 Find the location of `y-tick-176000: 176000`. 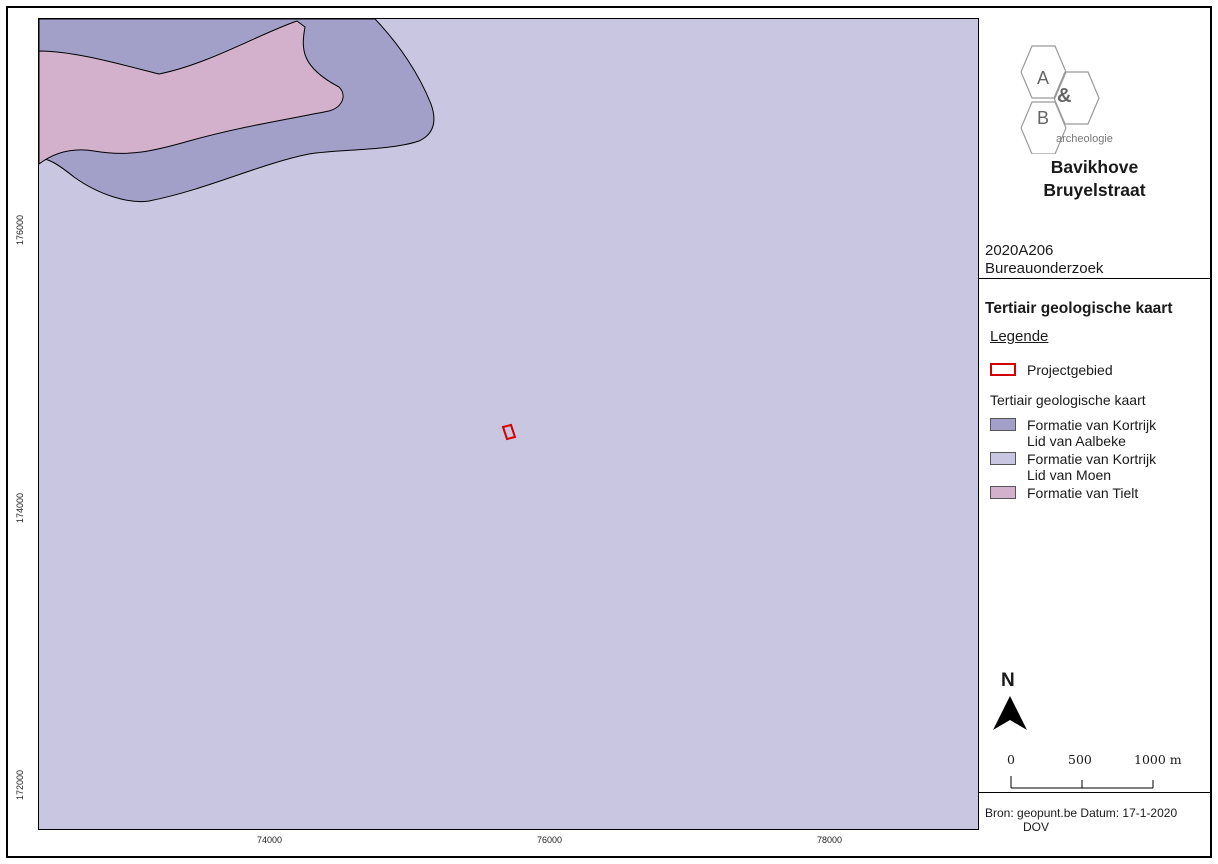

y-tick-176000: 176000 is located at coordinates (20, 230).